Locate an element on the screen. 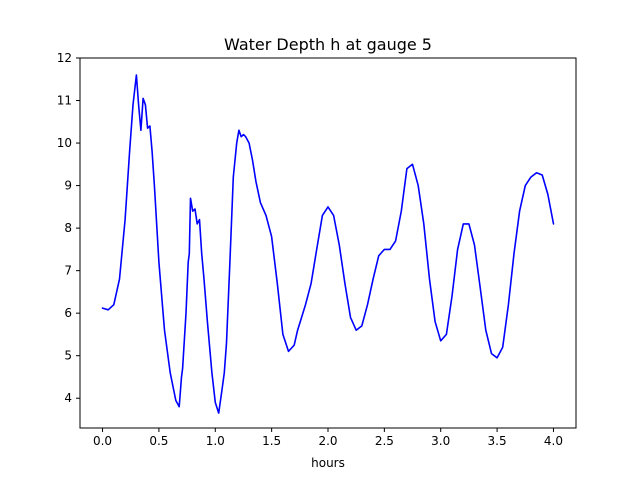  y-tick-label: 5 is located at coordinates (68, 356).